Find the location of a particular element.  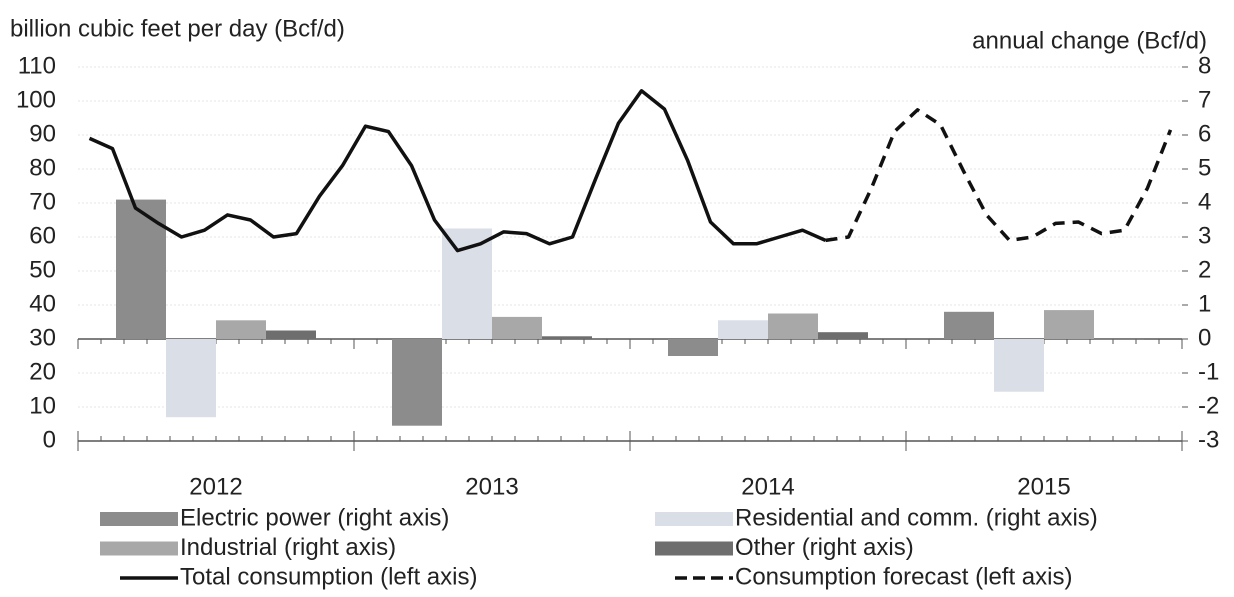

y-tick-label: 70 is located at coordinates (42, 201).